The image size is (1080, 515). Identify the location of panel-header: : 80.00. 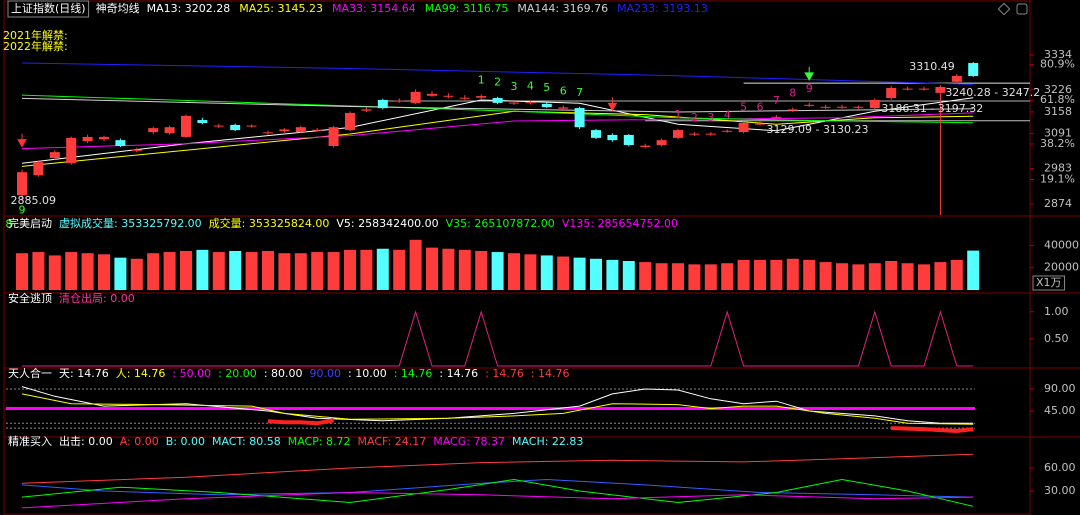
(283, 373).